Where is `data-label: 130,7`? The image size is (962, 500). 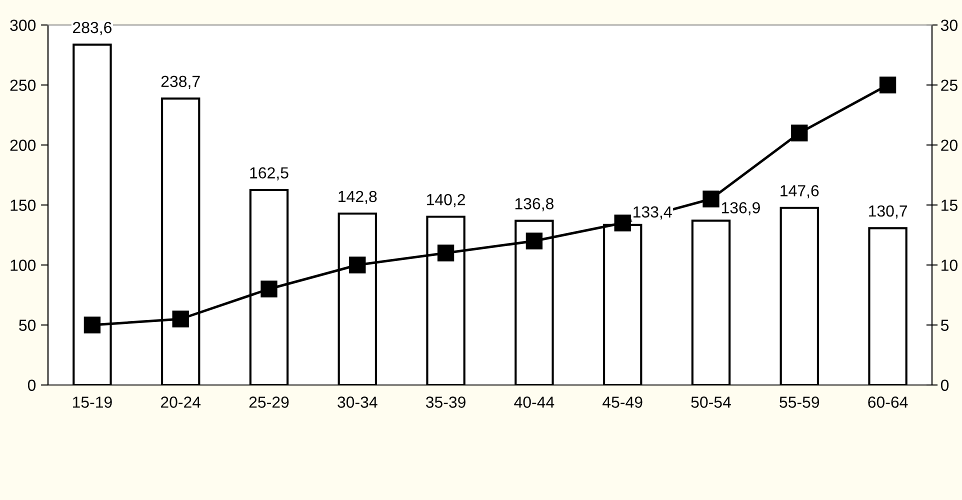
data-label: 130,7 is located at coordinates (888, 212).